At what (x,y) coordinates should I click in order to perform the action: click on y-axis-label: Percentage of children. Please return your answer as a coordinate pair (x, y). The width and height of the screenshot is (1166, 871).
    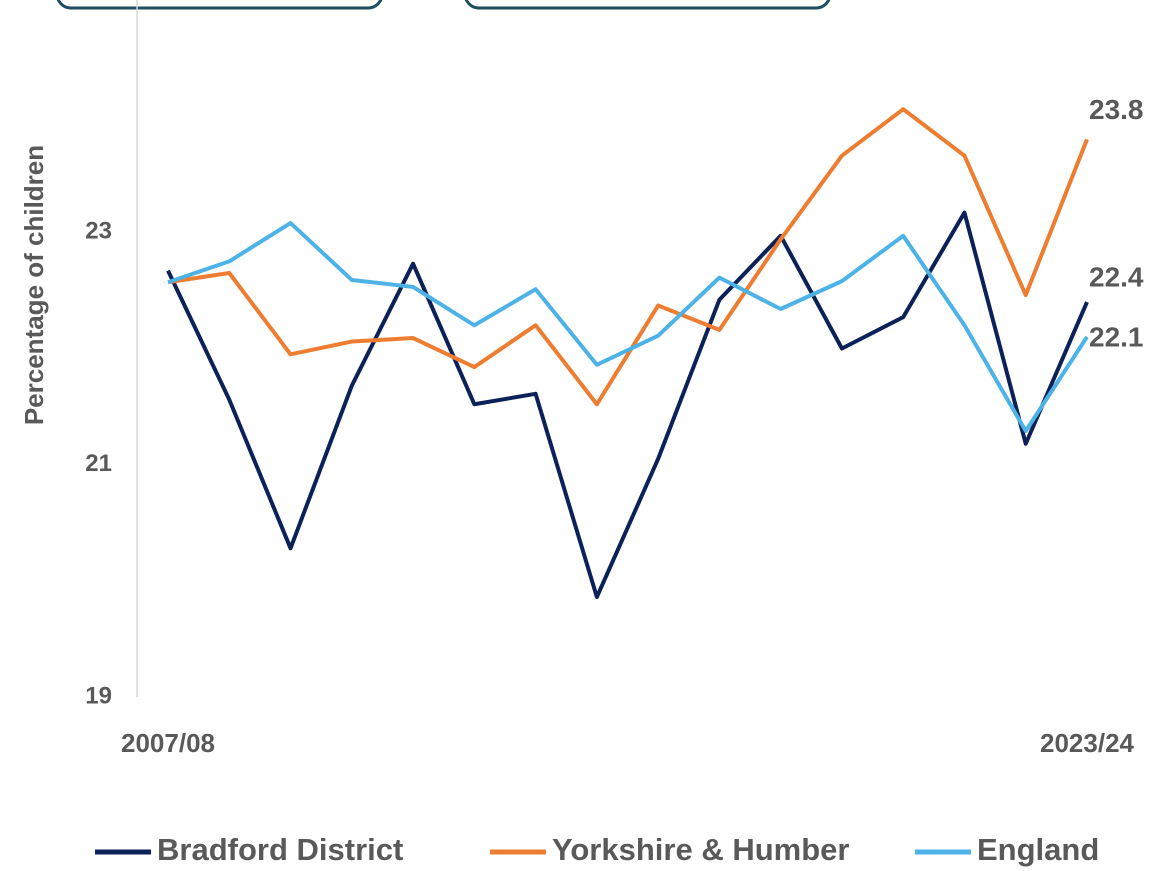
    Looking at the image, I should click on (34, 285).